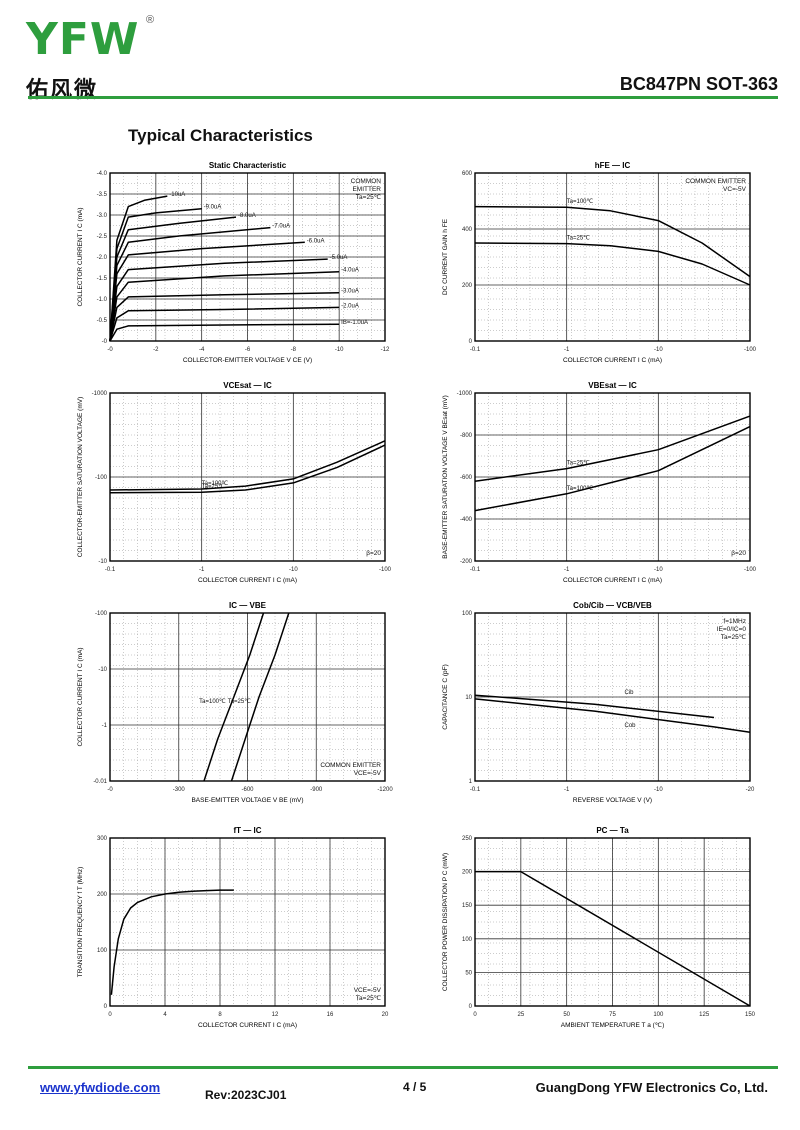  What do you see at coordinates (613, 165) in the screenshot?
I see `chart-title: hFE — IC` at bounding box center [613, 165].